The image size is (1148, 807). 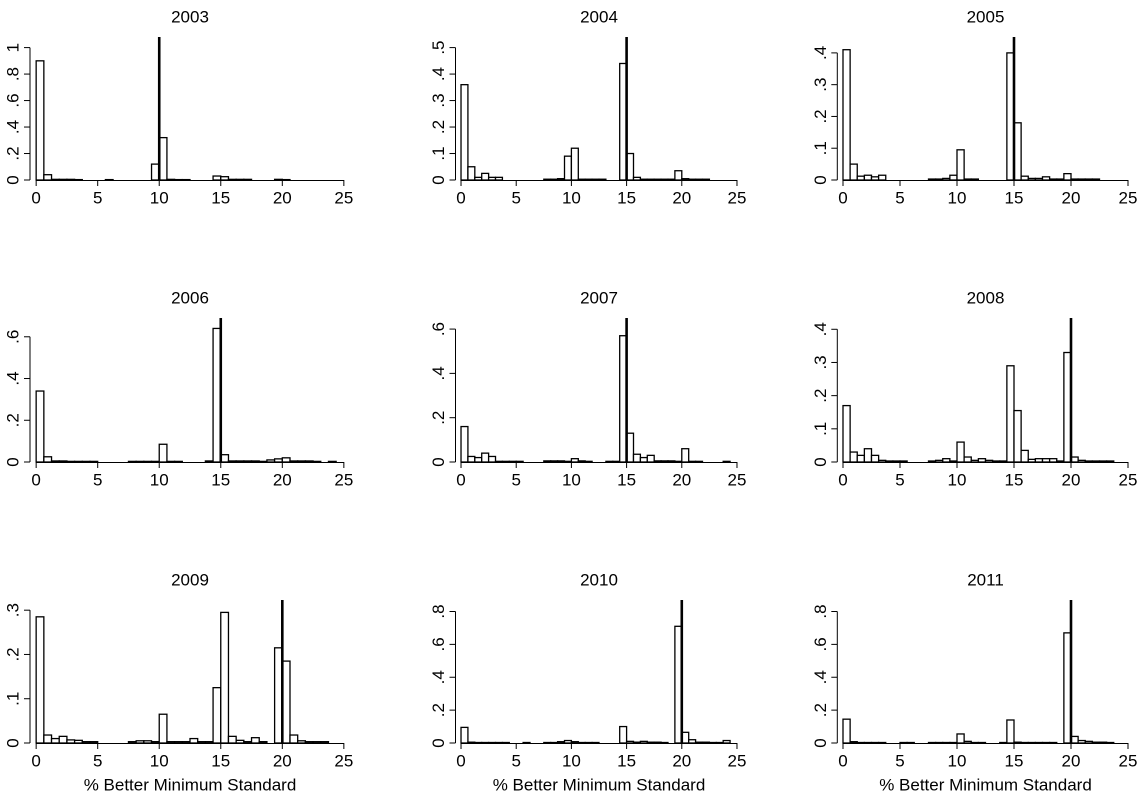 I want to click on y-tick-label: 1, so click(x=12, y=47).